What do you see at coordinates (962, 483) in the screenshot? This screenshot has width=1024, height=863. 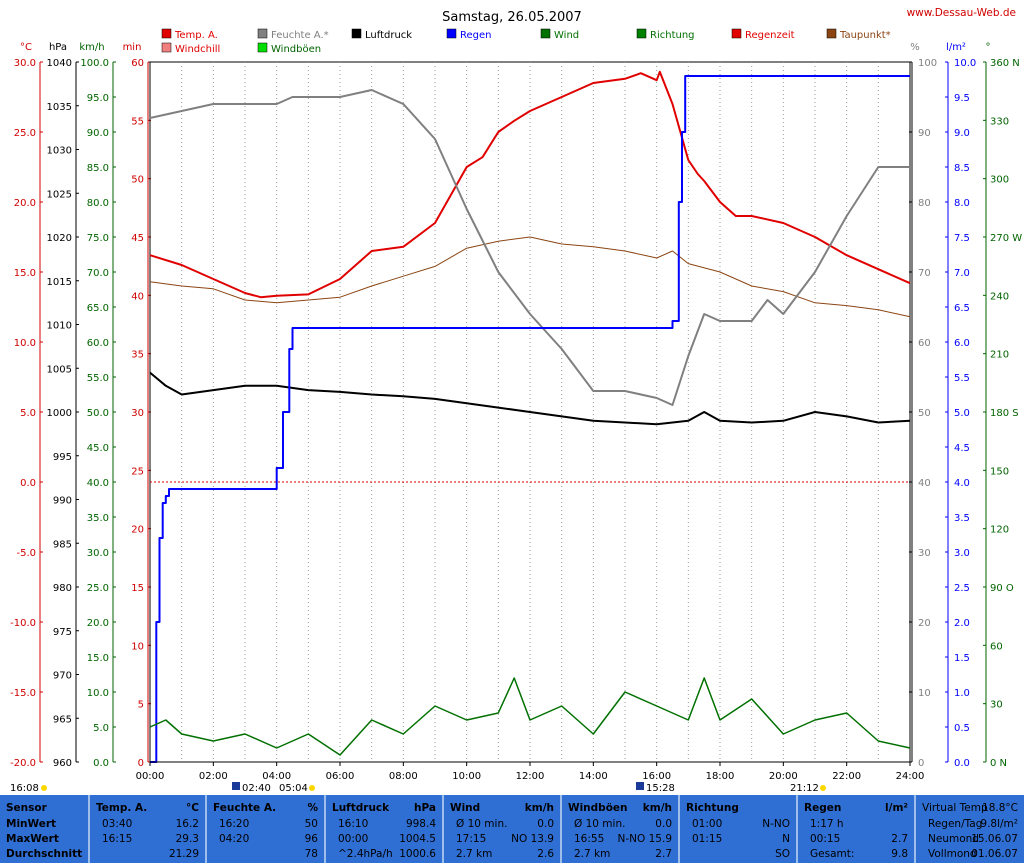 I see `tick-label-rain: 4.0` at bounding box center [962, 483].